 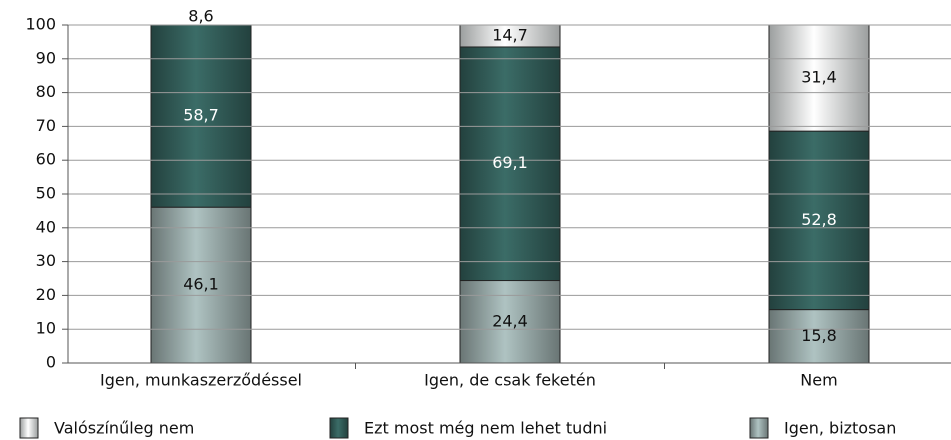 I want to click on data-label: 31,4, so click(x=819, y=77).